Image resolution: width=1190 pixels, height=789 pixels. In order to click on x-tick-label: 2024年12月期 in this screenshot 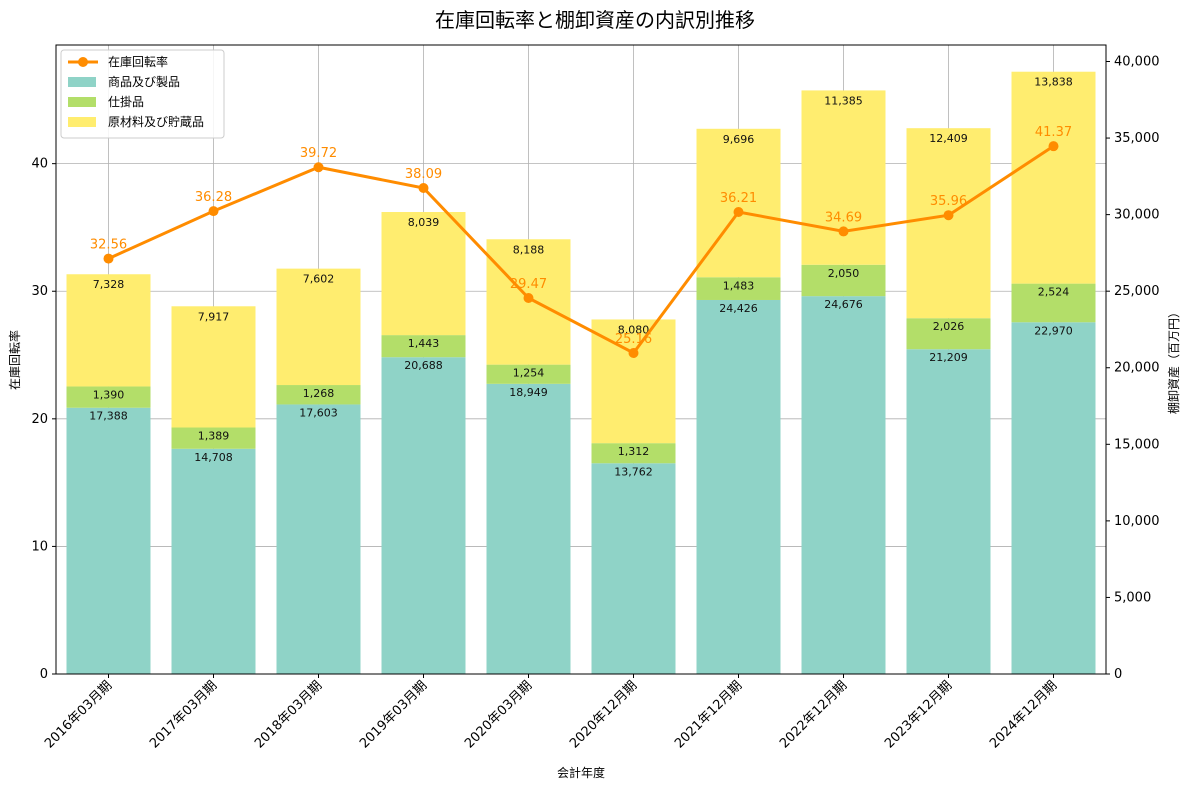, I will do `click(1023, 714)`.